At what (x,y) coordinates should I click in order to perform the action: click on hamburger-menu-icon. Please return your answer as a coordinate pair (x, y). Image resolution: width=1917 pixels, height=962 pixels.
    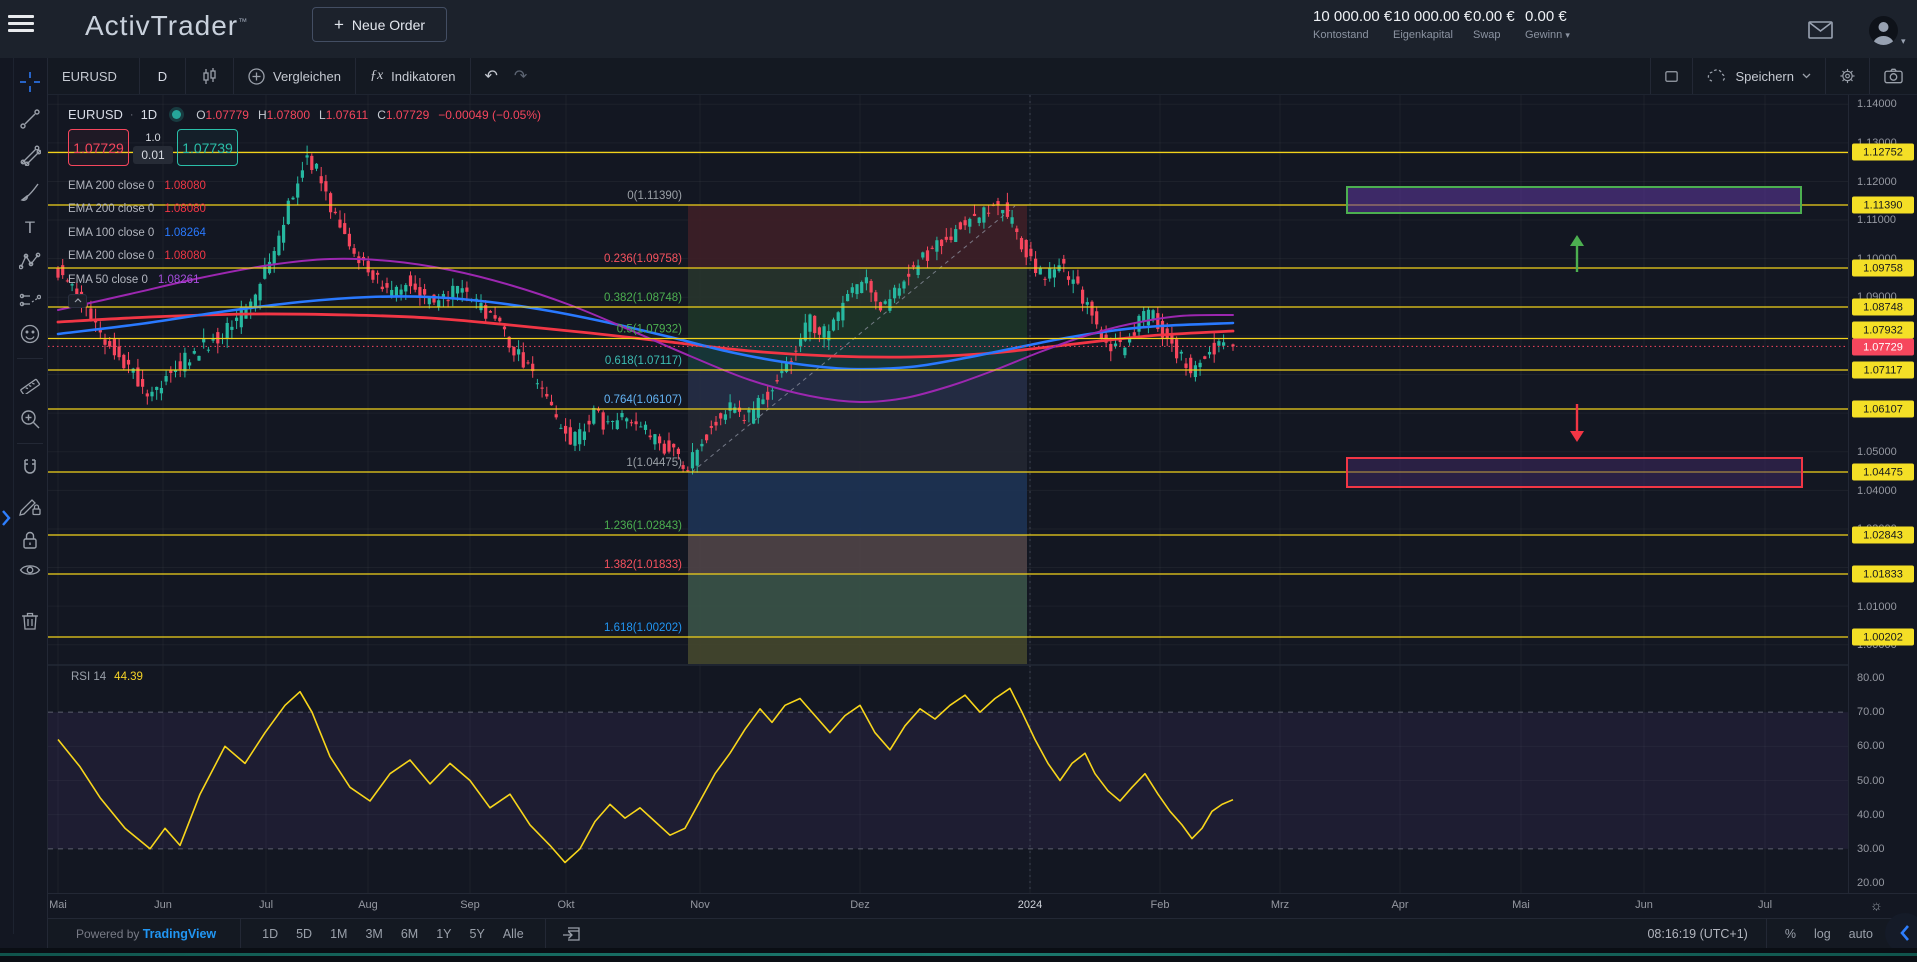
    Looking at the image, I should click on (21, 24).